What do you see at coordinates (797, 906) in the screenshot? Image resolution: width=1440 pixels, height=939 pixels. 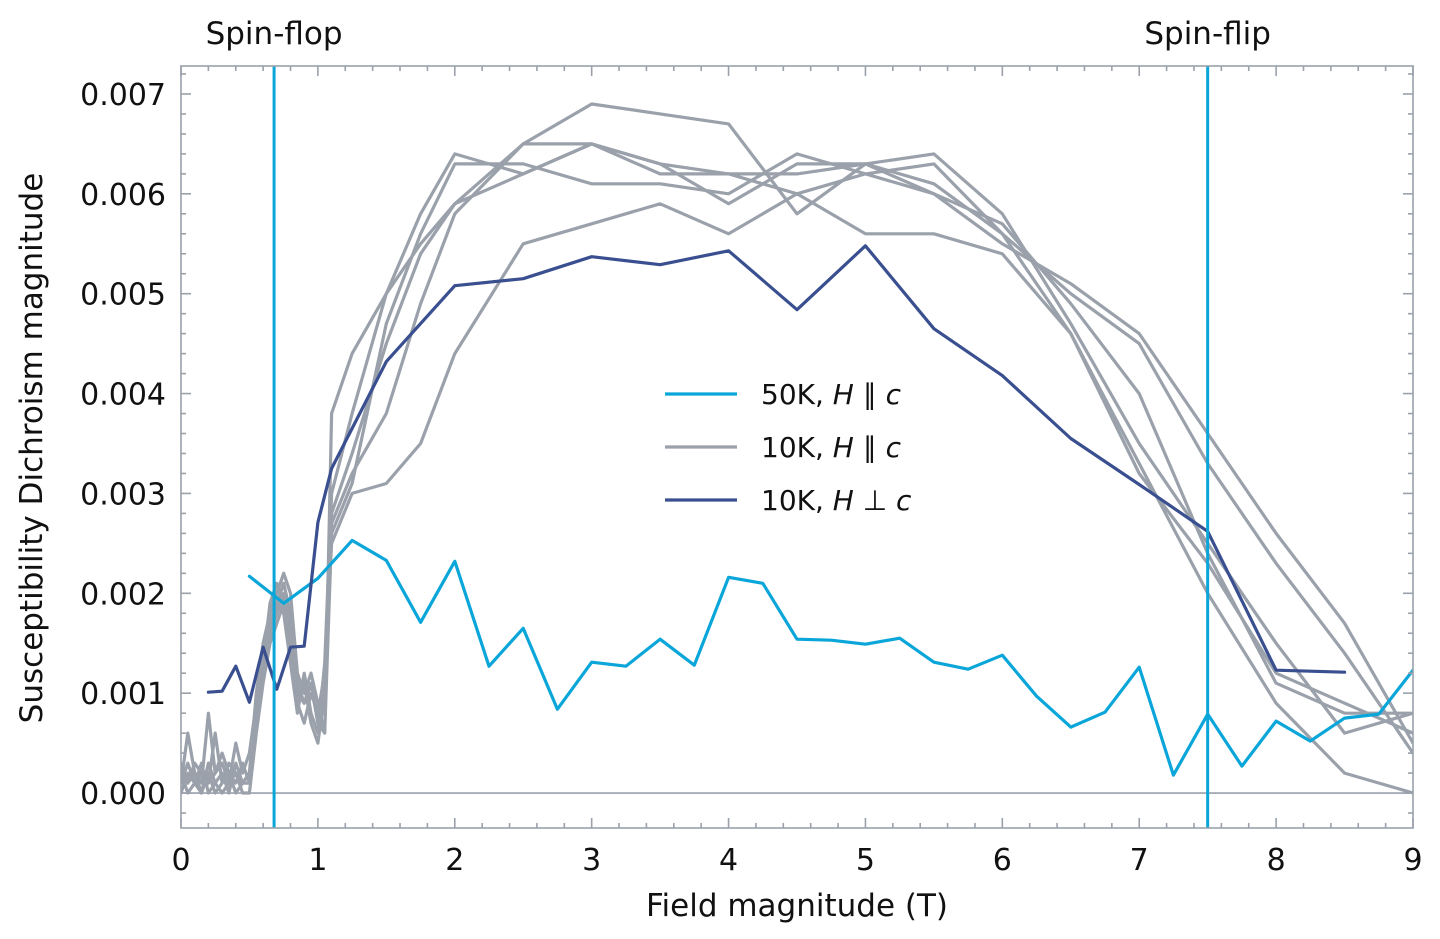 I see `x-axis-label: Field magnitude (T)` at bounding box center [797, 906].